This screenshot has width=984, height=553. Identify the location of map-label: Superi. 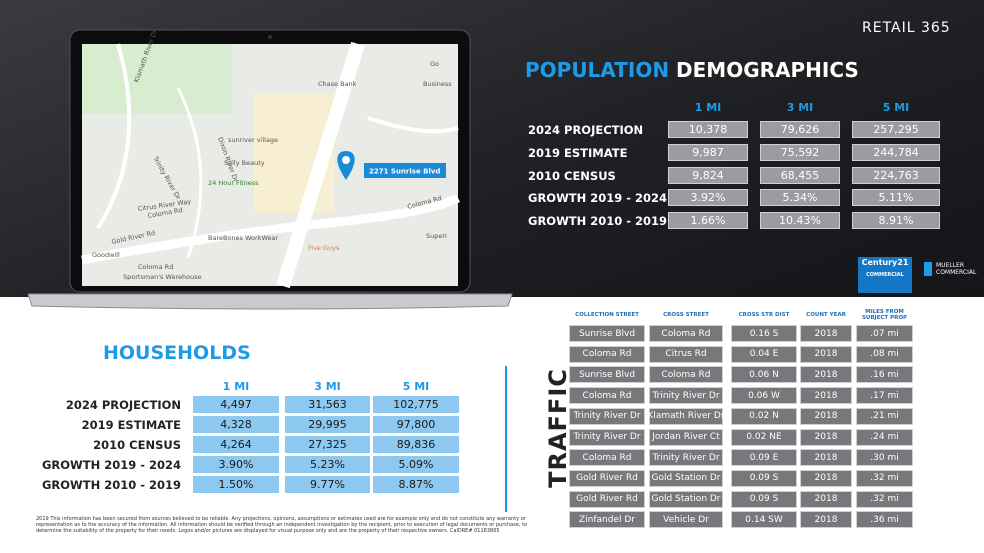
(436, 236).